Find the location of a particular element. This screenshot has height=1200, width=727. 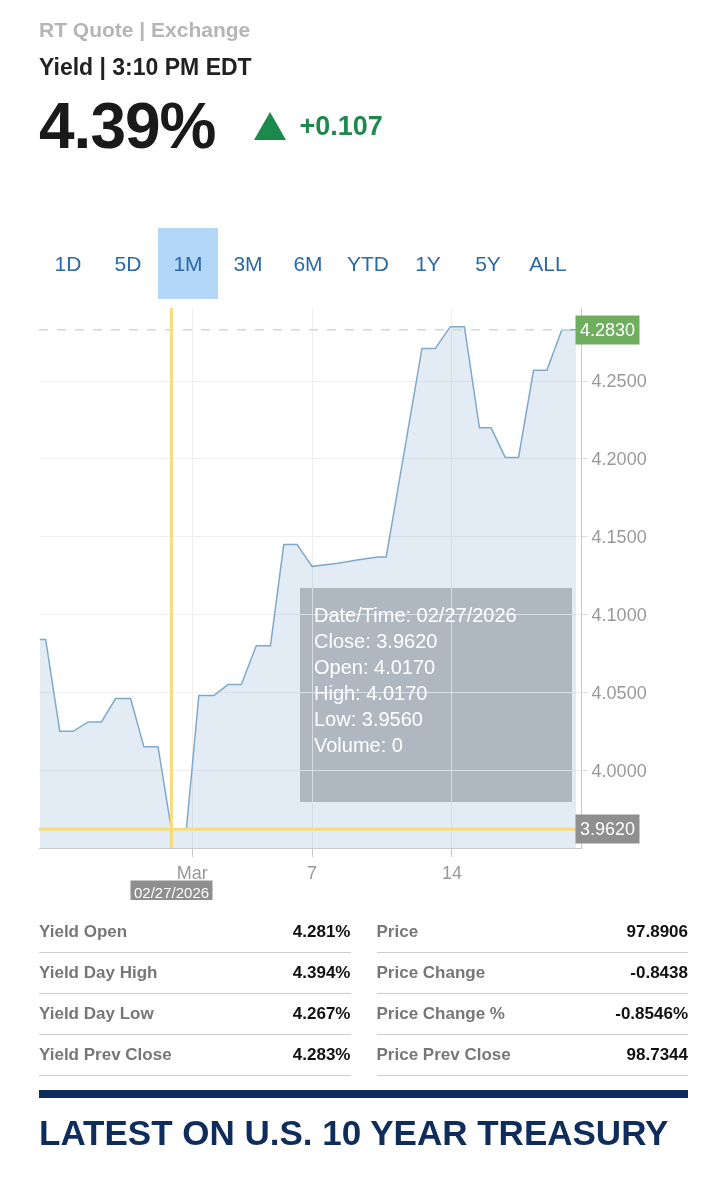

text: Price is located at coordinates (397, 932).